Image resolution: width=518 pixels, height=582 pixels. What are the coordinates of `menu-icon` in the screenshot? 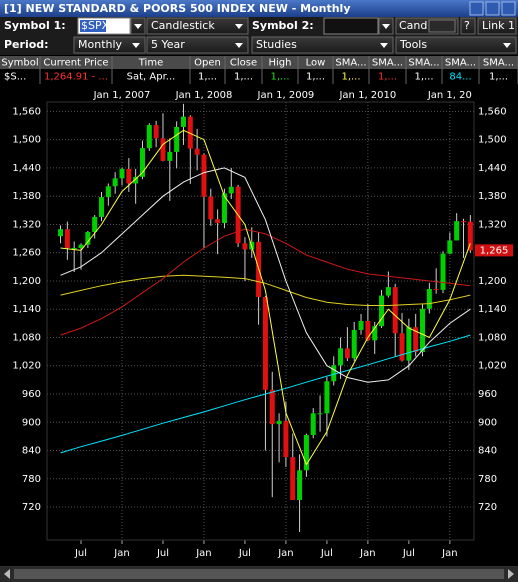 It's located at (442, 26).